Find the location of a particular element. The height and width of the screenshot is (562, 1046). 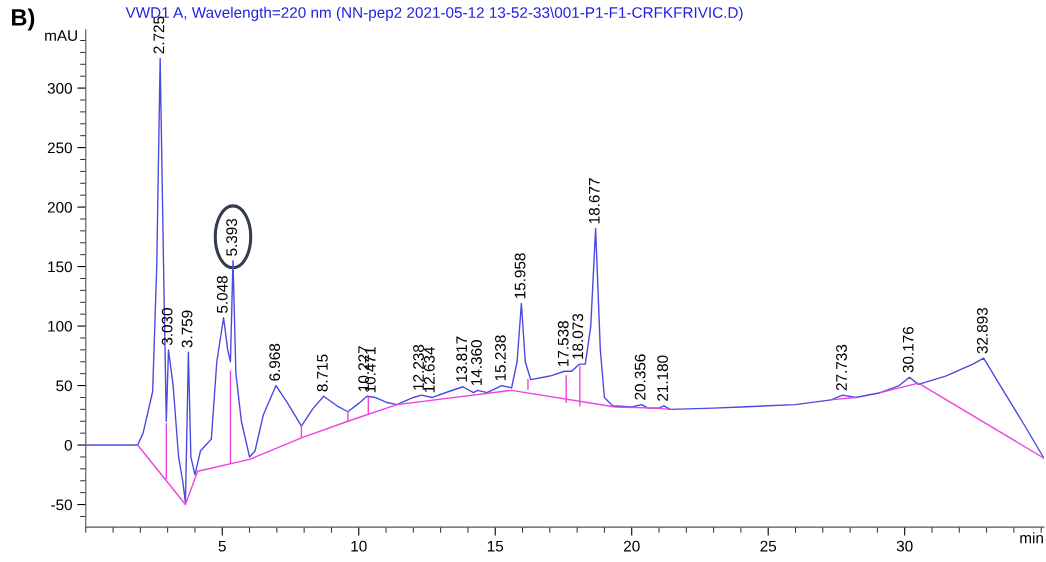

annotation: 12.634 is located at coordinates (429, 370).